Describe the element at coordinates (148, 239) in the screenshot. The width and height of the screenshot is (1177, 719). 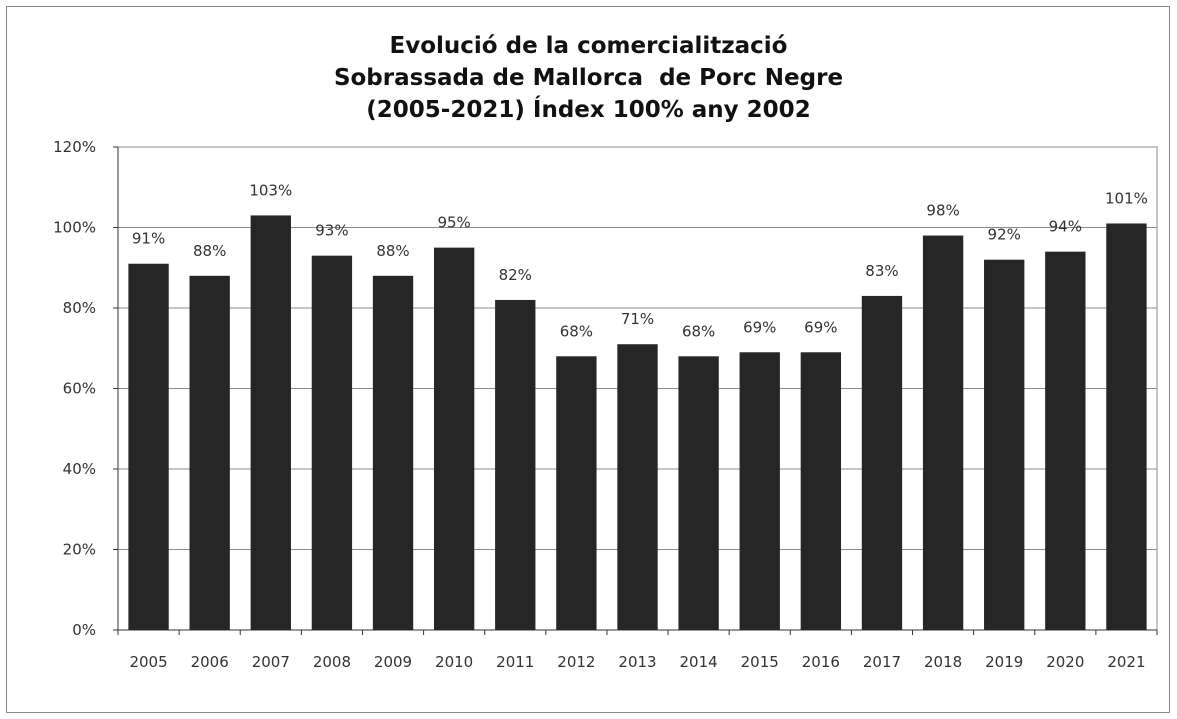
I see `data-label-2005: 91%` at that location.